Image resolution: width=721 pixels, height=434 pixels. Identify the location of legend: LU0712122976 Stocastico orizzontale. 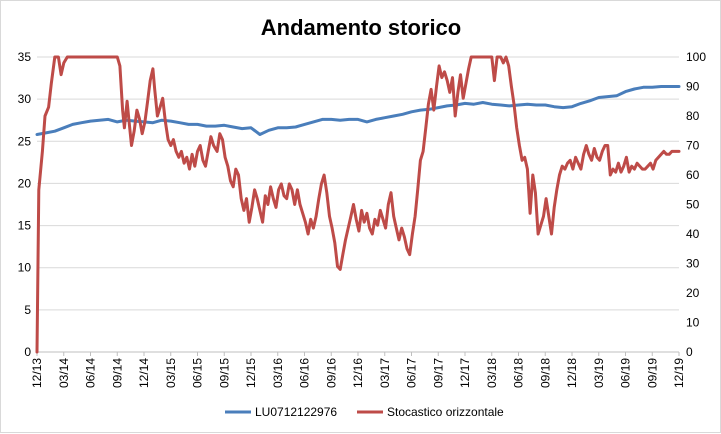
(364, 412).